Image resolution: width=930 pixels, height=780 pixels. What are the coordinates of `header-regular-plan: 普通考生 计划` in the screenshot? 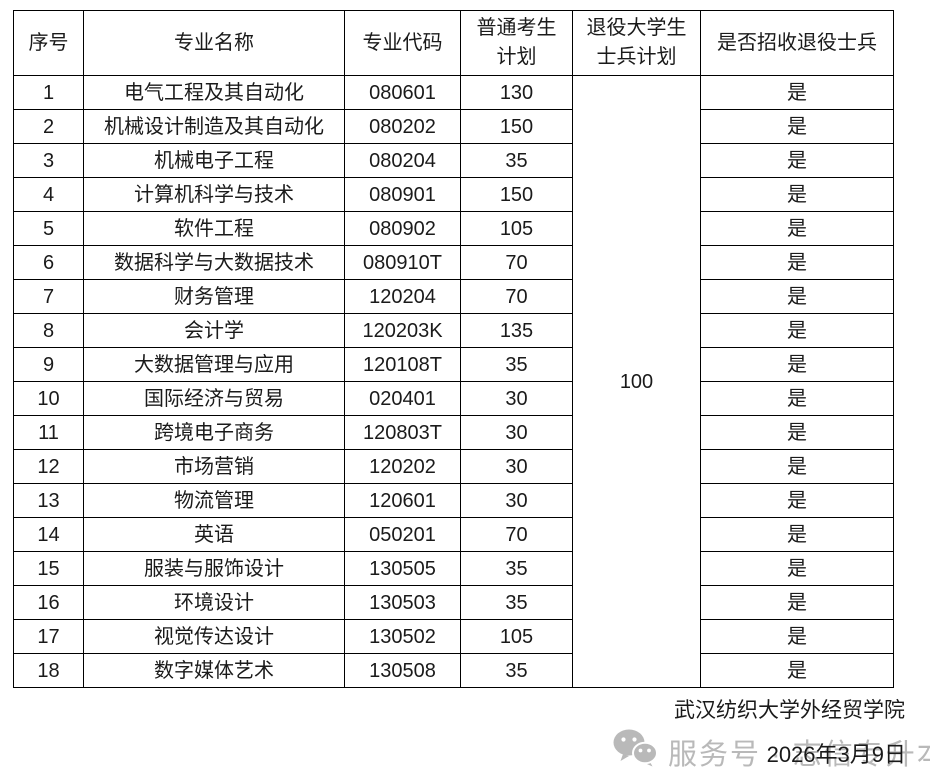 It's located at (516, 43).